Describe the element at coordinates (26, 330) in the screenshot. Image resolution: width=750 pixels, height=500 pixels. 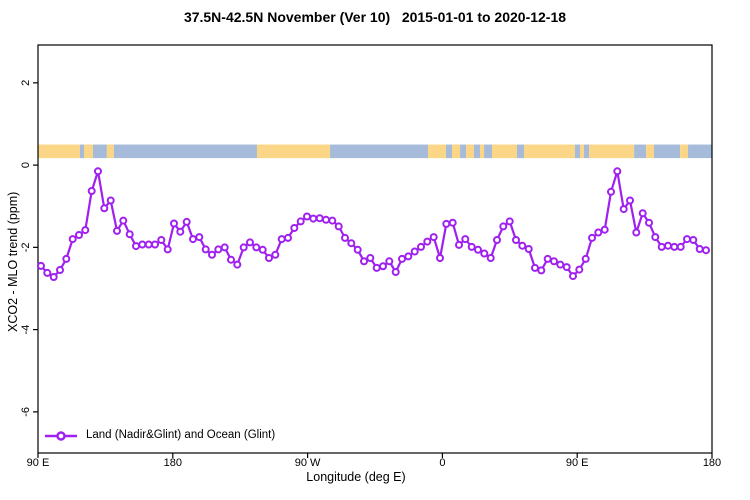
I see `y-tick-label: -4` at that location.